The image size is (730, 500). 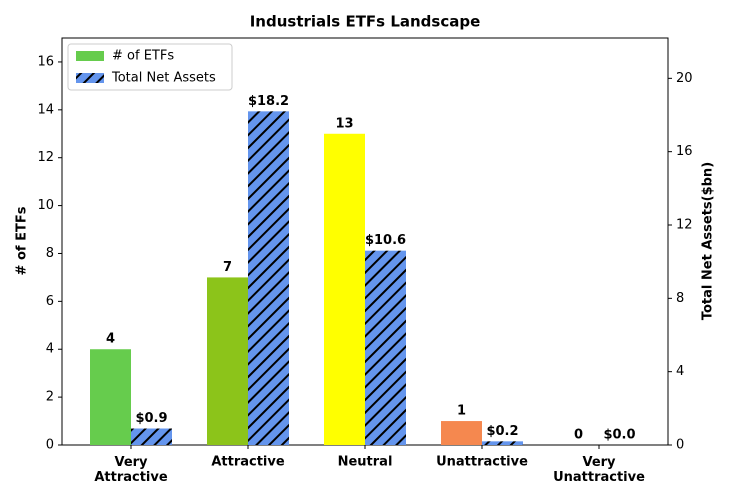 I want to click on value-label: 13, so click(x=344, y=123).